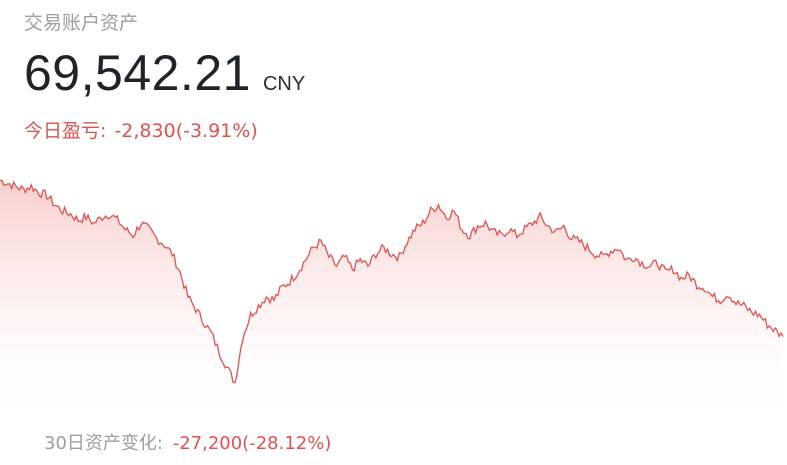 This screenshot has width=787, height=465. Describe the element at coordinates (252, 443) in the screenshot. I see `period-change-value: -27,200(-28.12%)` at that location.